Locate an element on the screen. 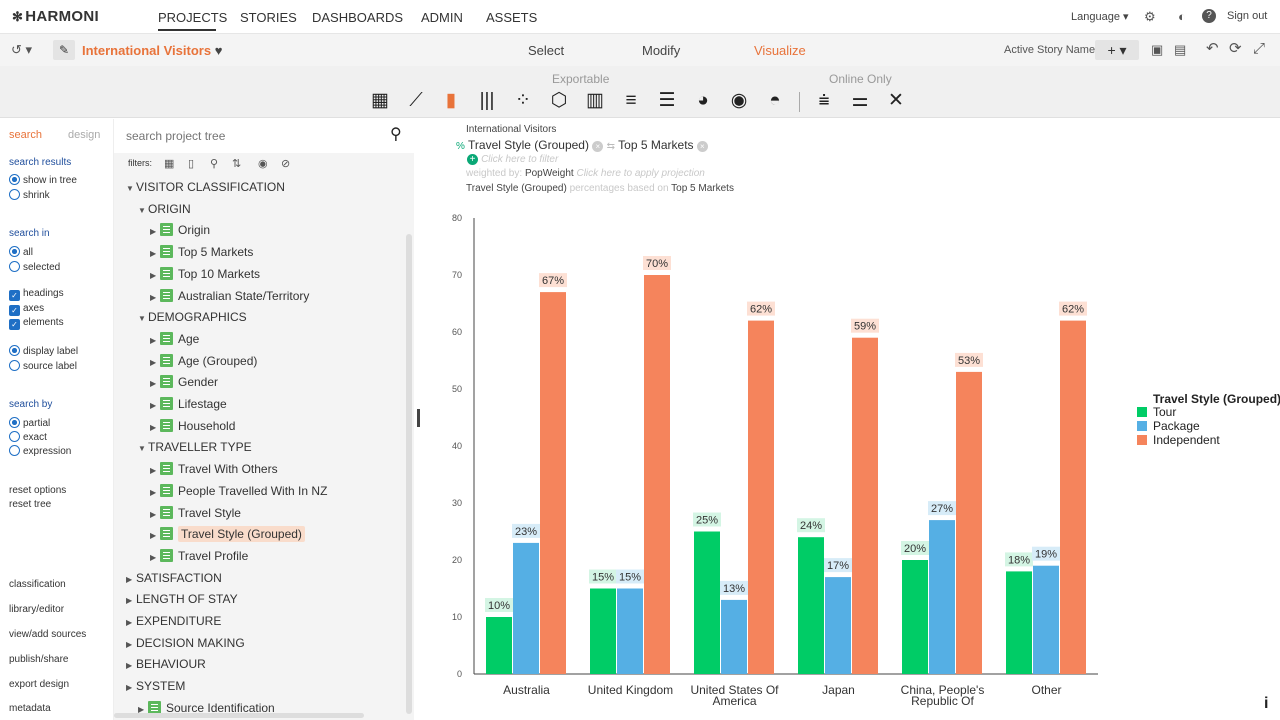 Image resolution: width=1280 pixels, height=720 pixels. tree-heading: ▶ EXPENDITURE is located at coordinates (173, 621).